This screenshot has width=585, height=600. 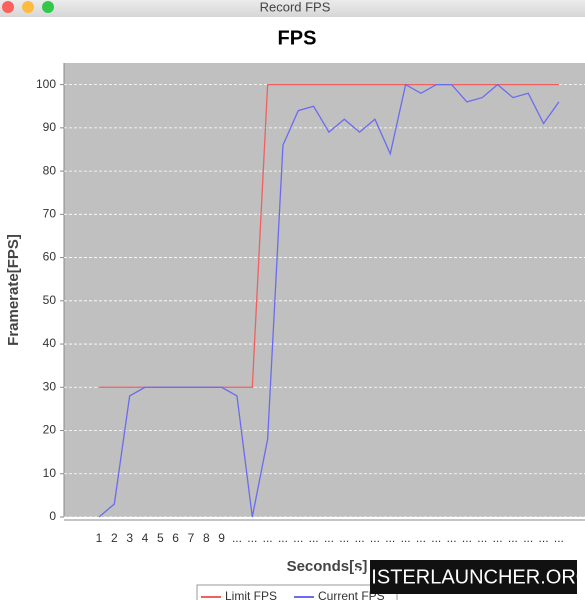 What do you see at coordinates (175, 538) in the screenshot?
I see `x-tick-label: 6` at bounding box center [175, 538].